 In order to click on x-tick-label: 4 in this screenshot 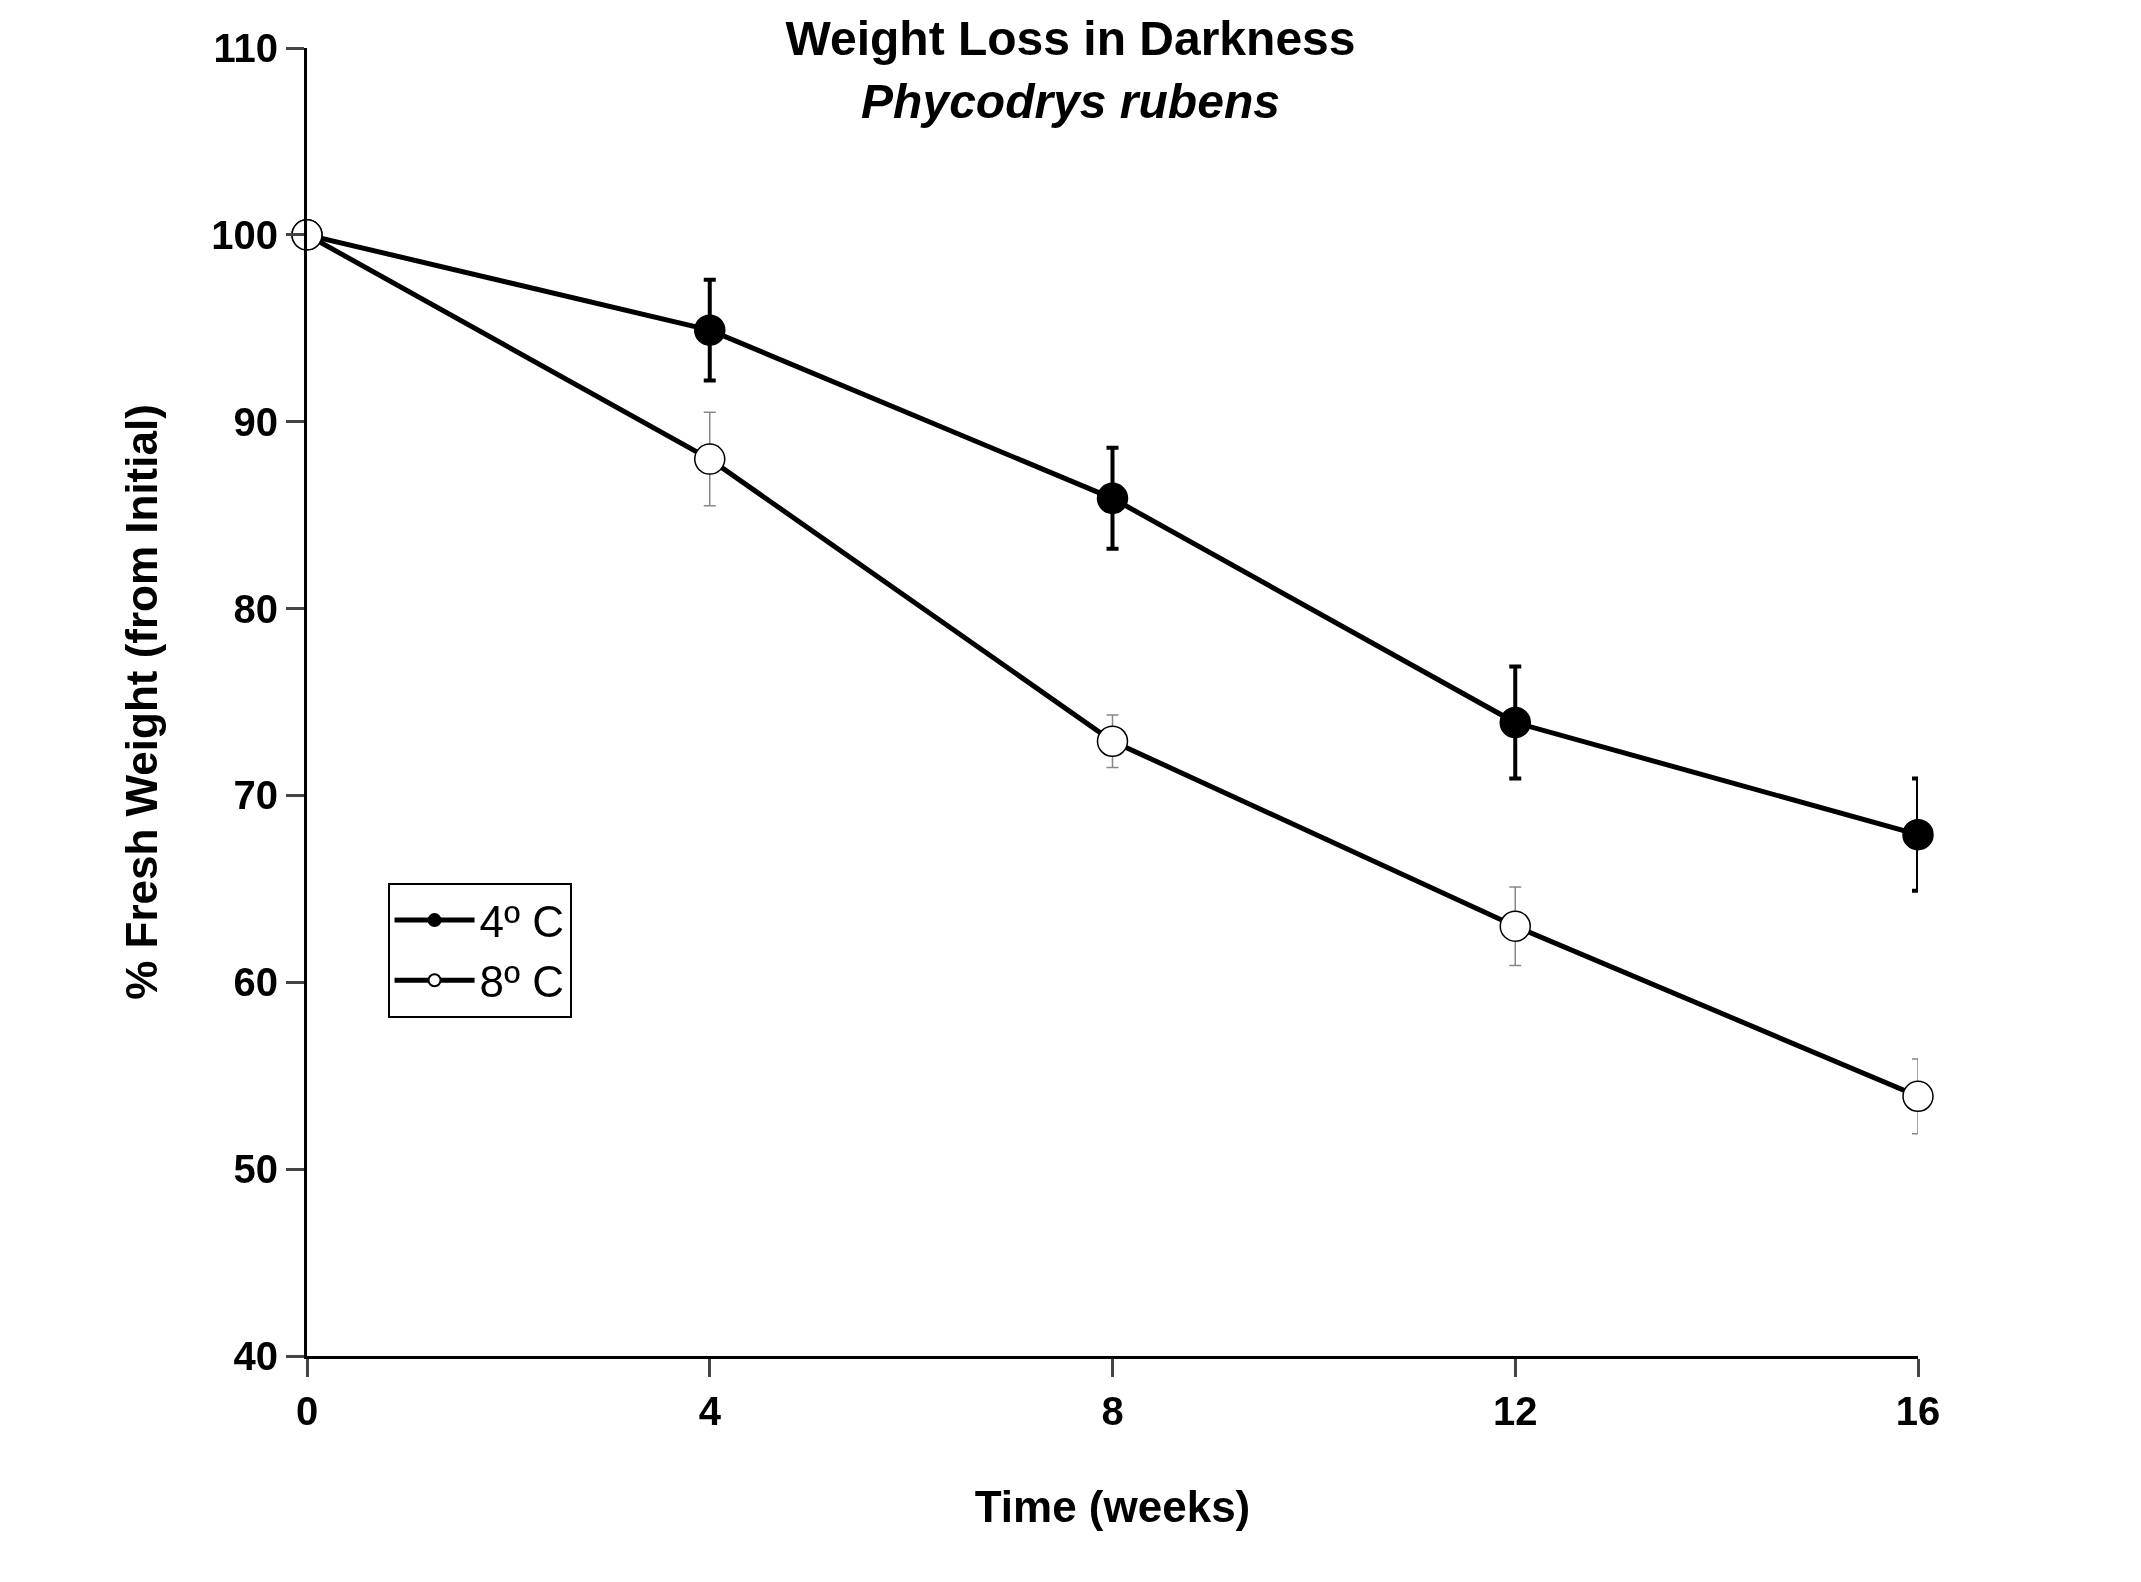, I will do `click(710, 1411)`.